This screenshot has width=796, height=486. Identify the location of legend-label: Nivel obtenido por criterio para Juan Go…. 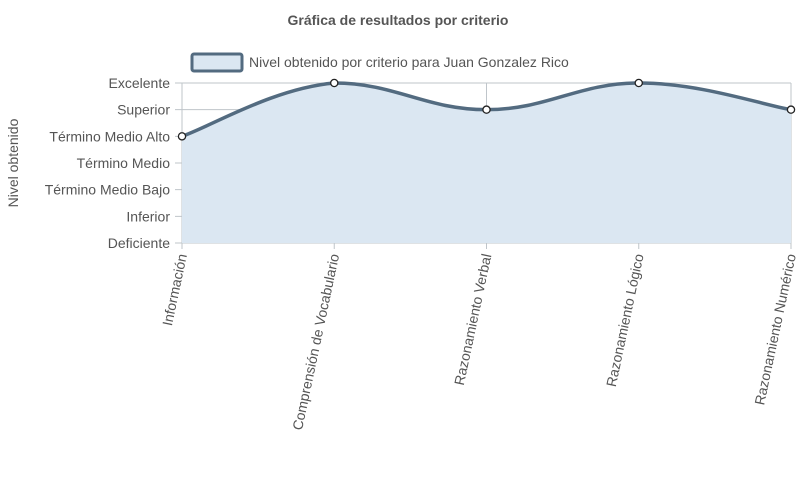
(409, 62).